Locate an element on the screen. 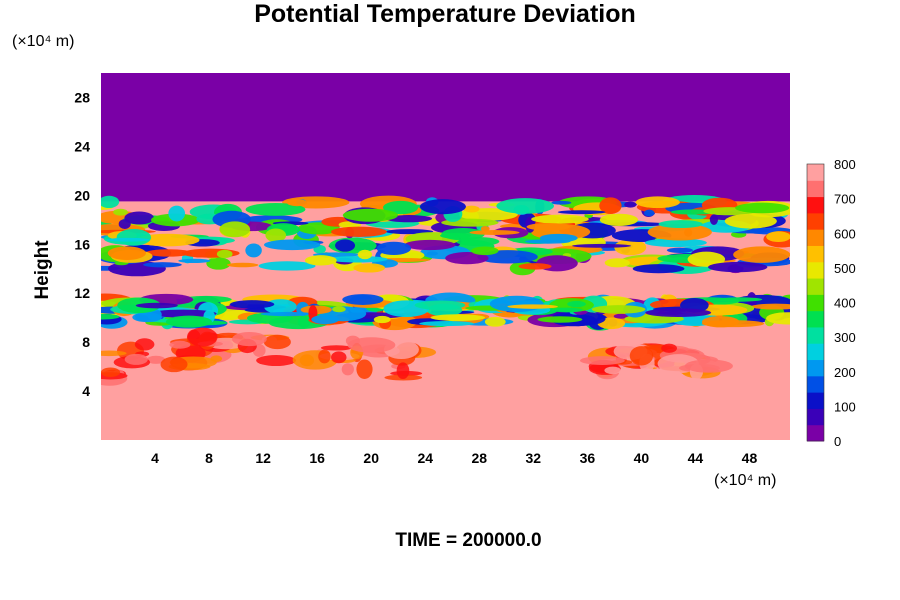  colorbar-tick-label: 300 is located at coordinates (845, 337).